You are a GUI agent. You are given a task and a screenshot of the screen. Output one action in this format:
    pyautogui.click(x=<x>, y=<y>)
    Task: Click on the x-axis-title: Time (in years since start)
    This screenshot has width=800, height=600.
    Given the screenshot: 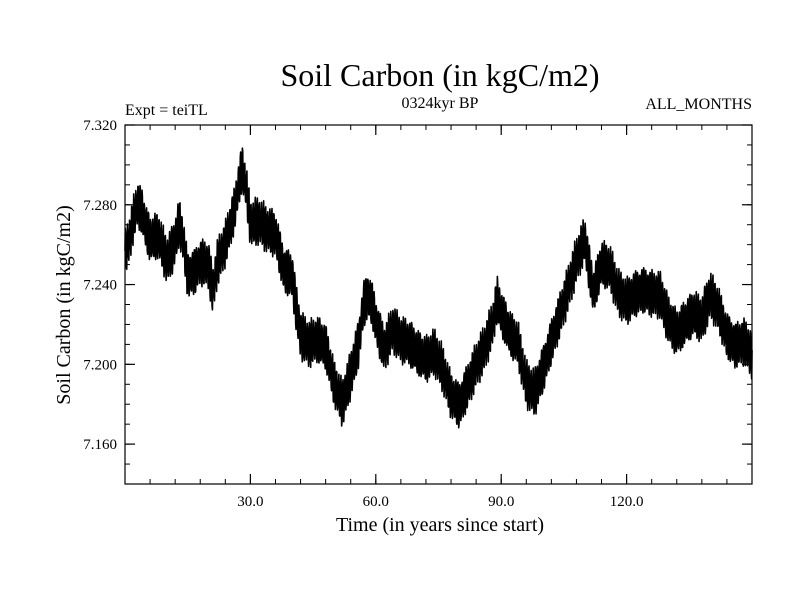 What is the action you would take?
    pyautogui.click(x=440, y=525)
    